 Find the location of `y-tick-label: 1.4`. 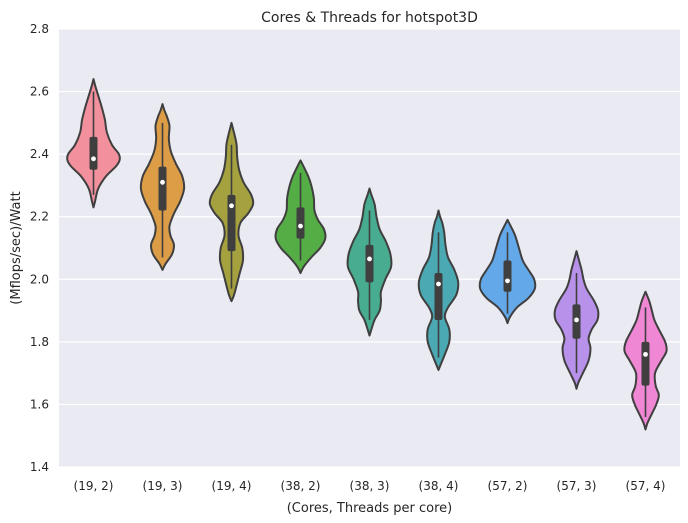

y-tick-label: 1.4 is located at coordinates (39, 467).